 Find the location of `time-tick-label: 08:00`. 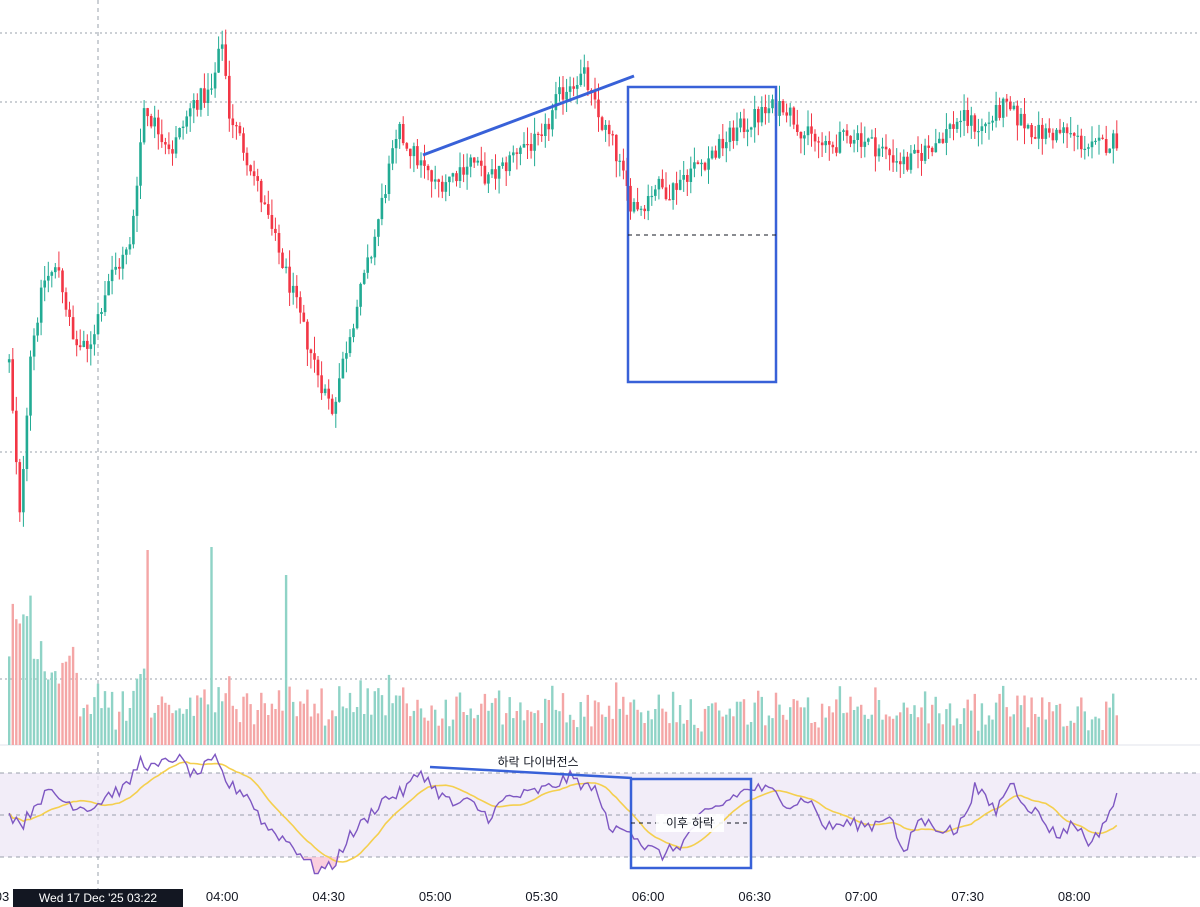

time-tick-label: 08:00 is located at coordinates (1074, 896).